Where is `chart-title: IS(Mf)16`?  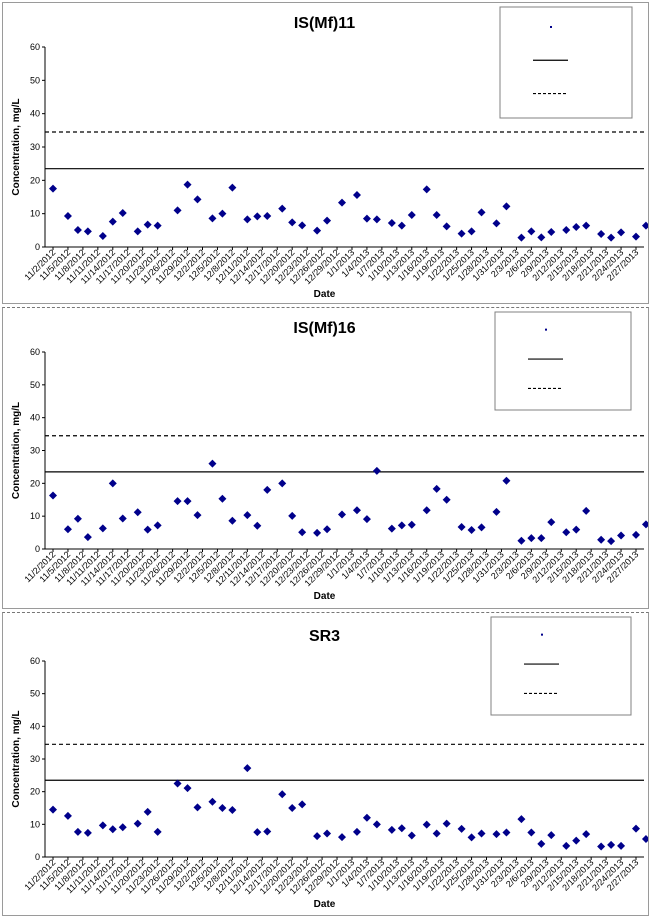
chart-title: IS(Mf)16 is located at coordinates (324, 328).